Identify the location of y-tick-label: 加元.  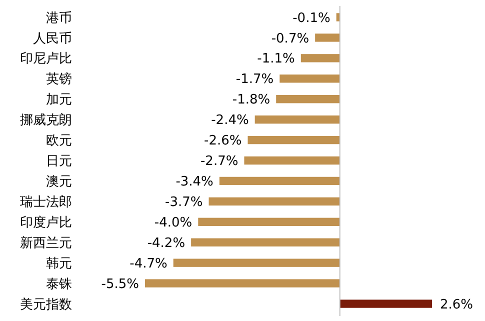
(59, 100).